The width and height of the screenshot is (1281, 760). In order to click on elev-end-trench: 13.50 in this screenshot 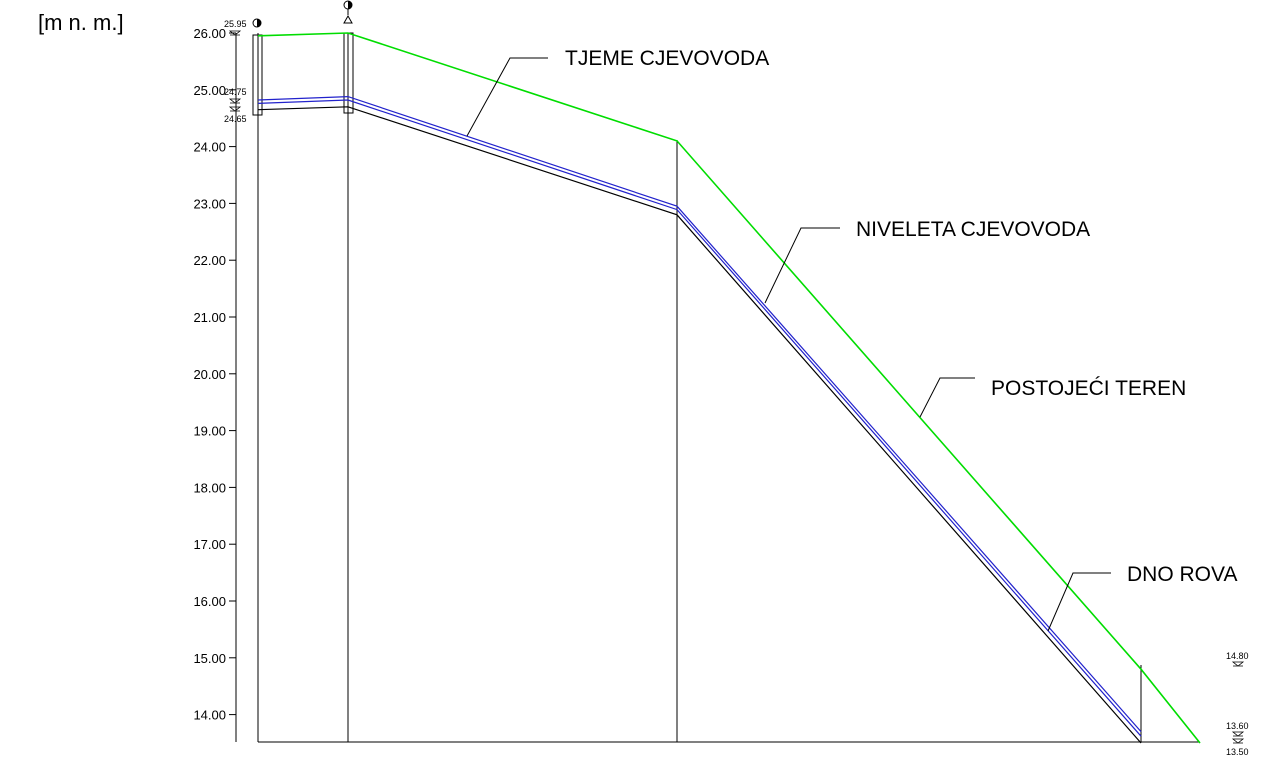, I will do `click(1237, 752)`.